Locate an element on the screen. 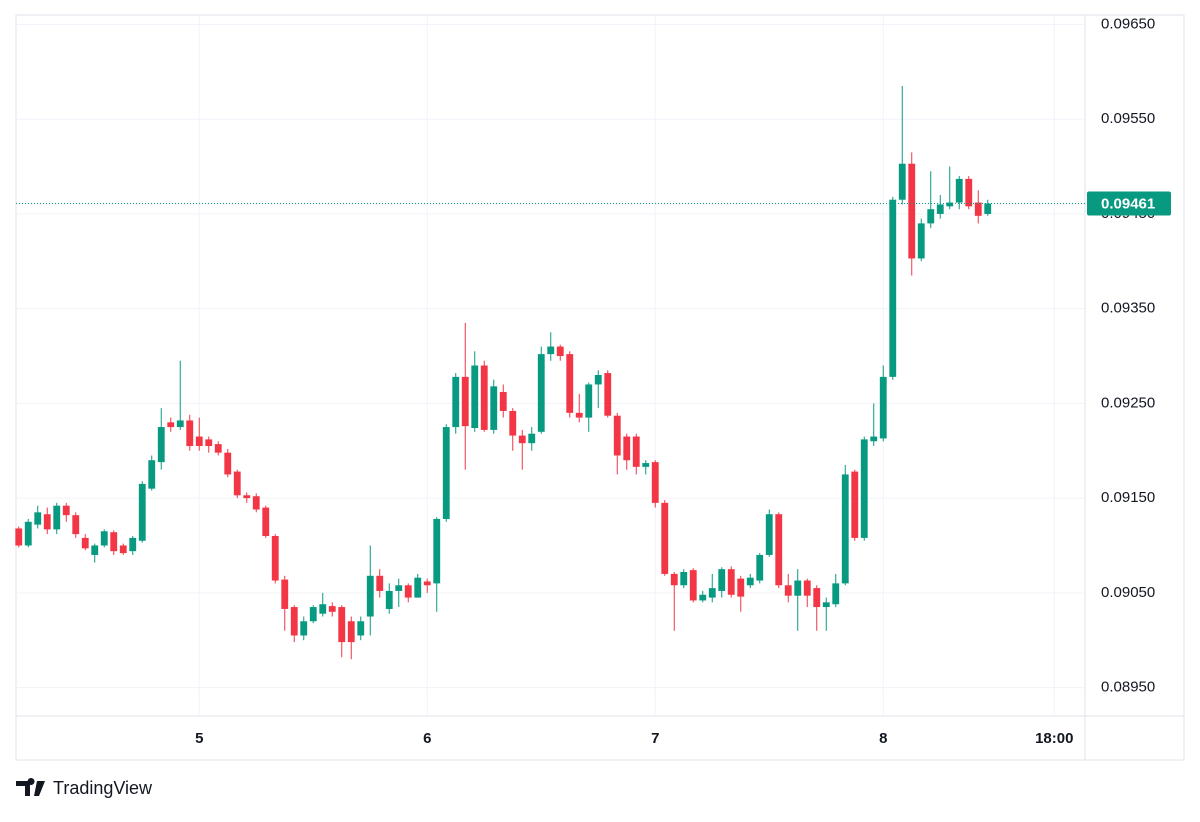 The width and height of the screenshot is (1200, 822). logo: TradingView is located at coordinates (84, 788).